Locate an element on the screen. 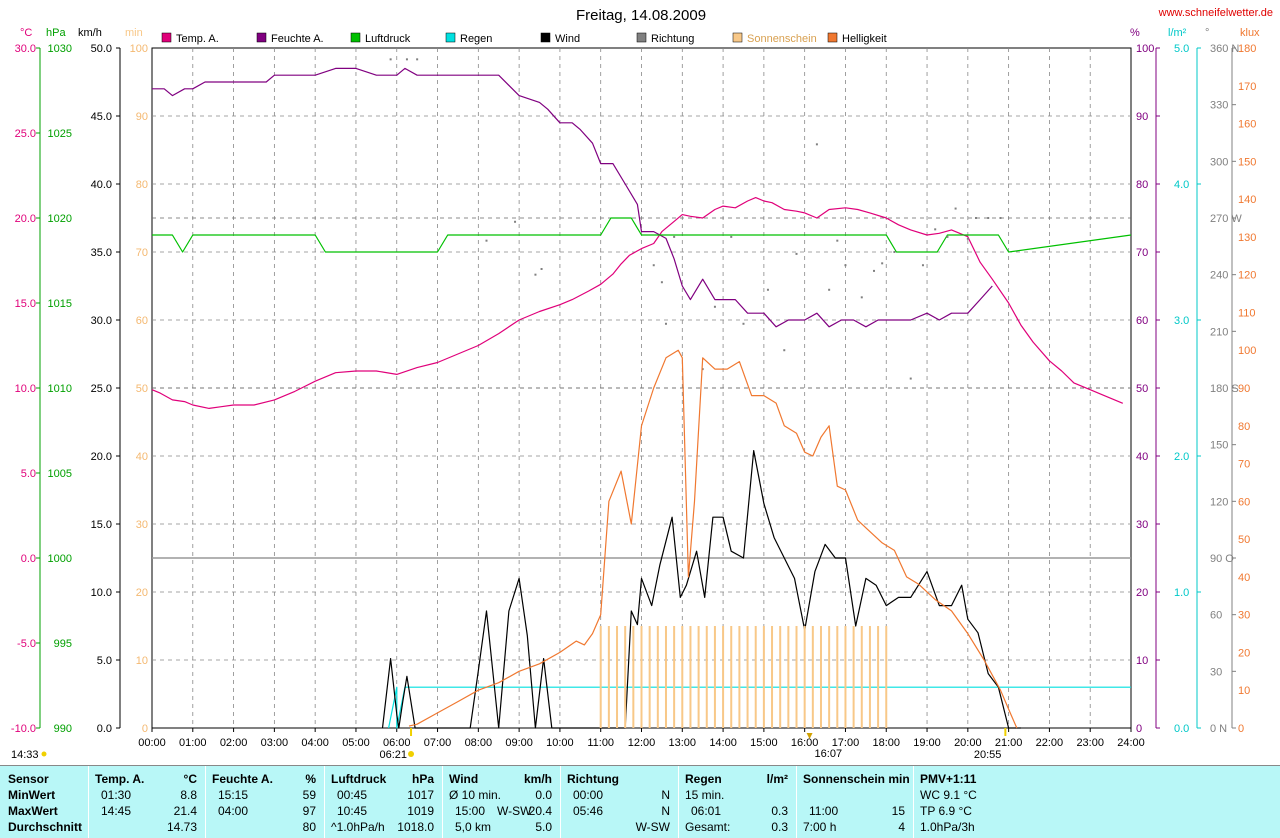 Image resolution: width=1280 pixels, height=838 pixels. sun-max-label: 16:07 is located at coordinates (829, 754).